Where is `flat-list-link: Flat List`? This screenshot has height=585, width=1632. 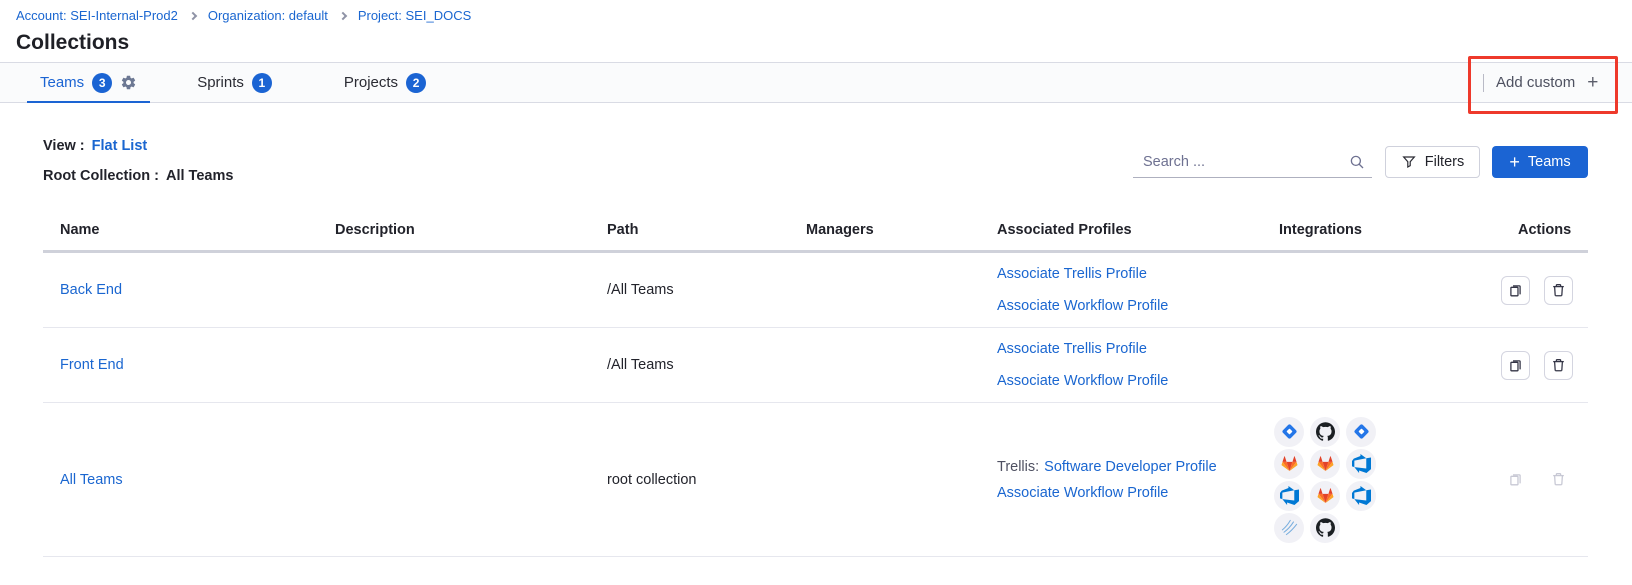 flat-list-link: Flat List is located at coordinates (119, 146).